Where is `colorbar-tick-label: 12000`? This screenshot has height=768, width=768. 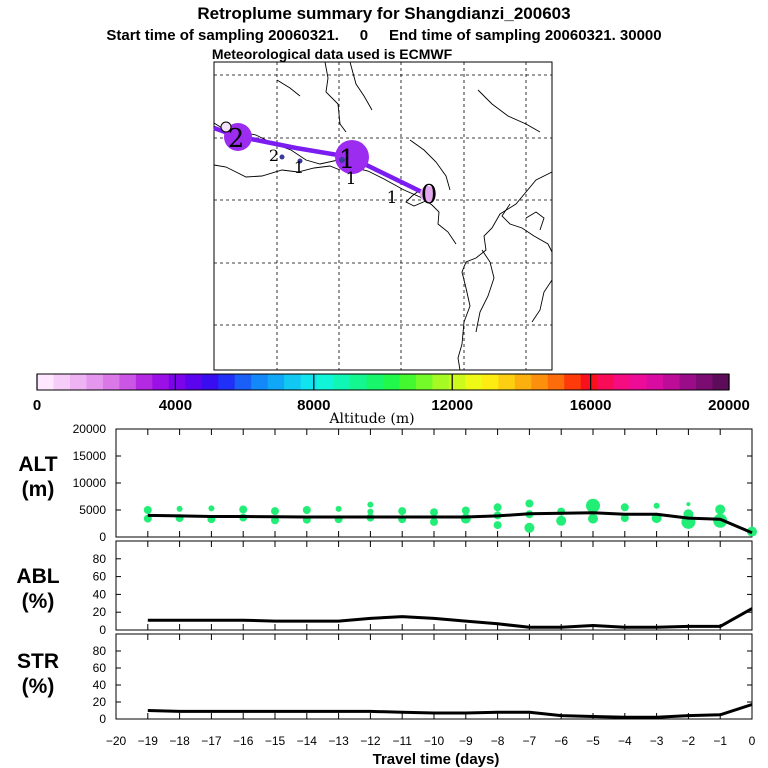
colorbar-tick-label: 12000 is located at coordinates (452, 405).